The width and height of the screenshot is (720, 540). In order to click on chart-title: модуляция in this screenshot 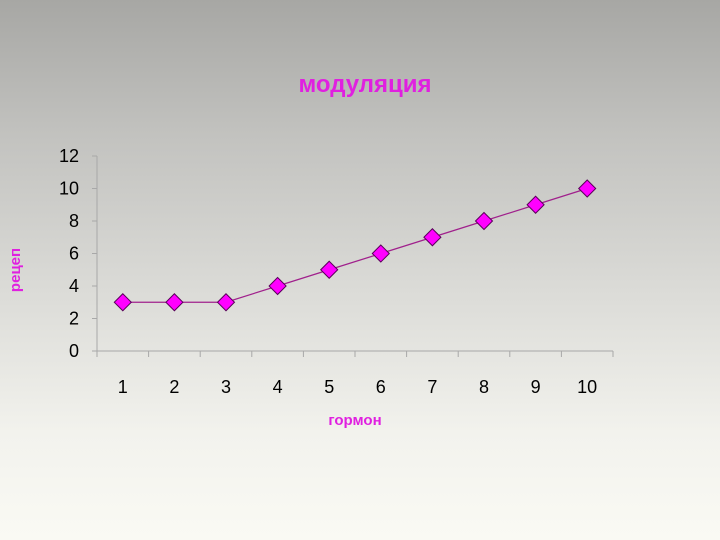, I will do `click(364, 84)`.